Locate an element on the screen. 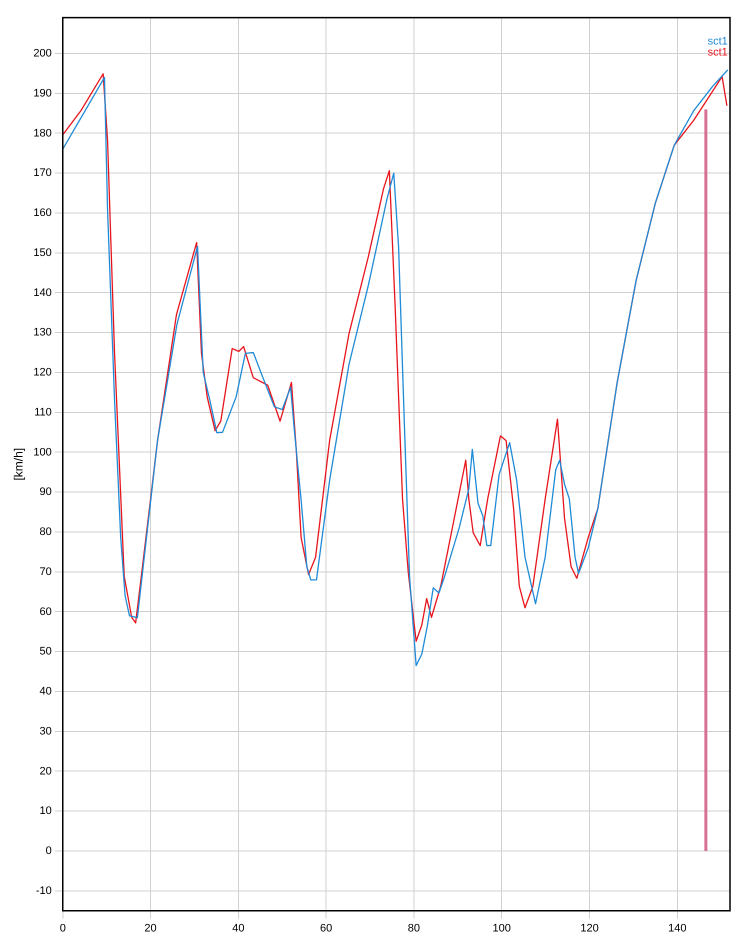 The image size is (742, 946). y-tick-label: 90 is located at coordinates (46, 492).